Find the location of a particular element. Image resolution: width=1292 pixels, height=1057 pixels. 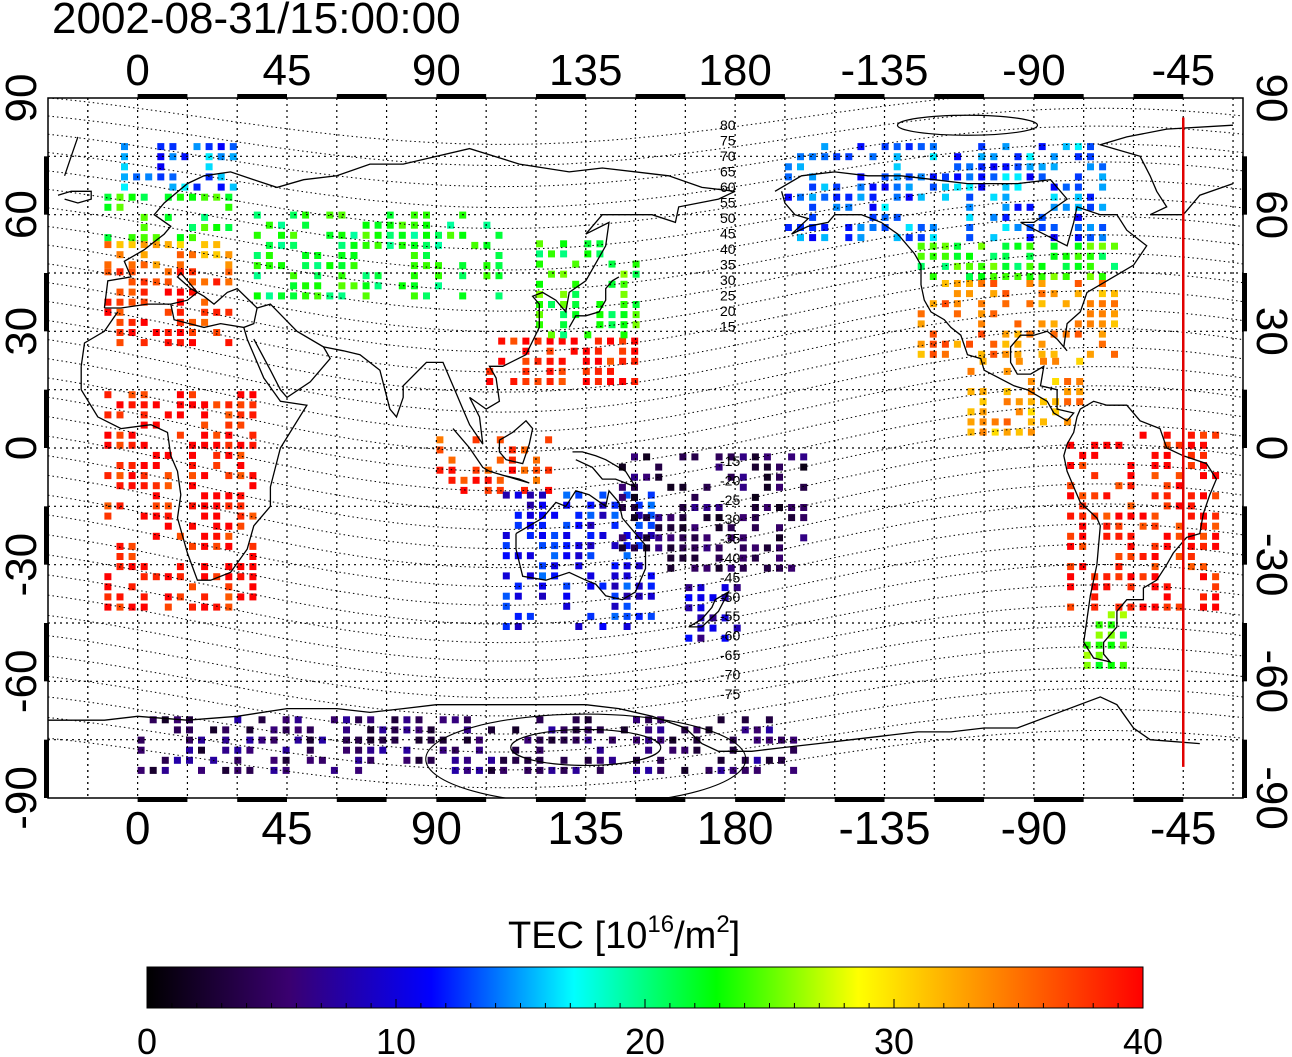

contour-label: -60 is located at coordinates (730, 636).